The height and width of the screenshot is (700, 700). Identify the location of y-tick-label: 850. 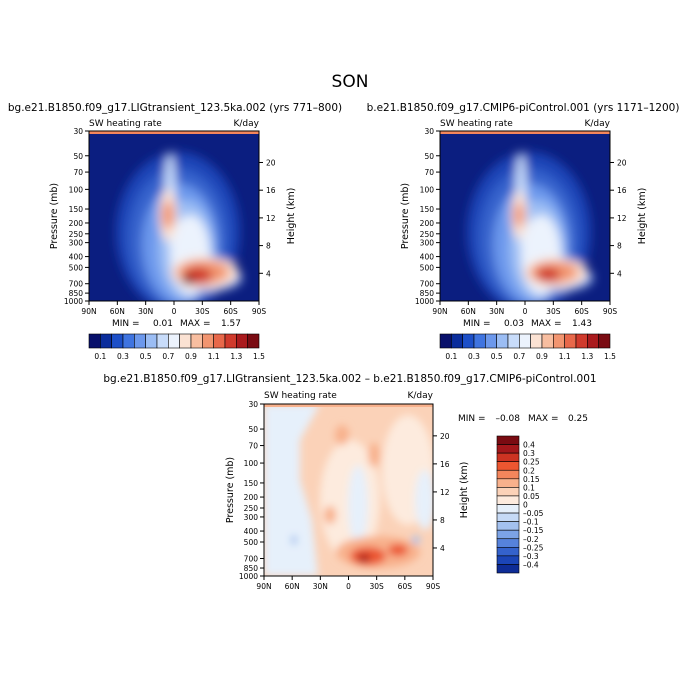
(427, 293).